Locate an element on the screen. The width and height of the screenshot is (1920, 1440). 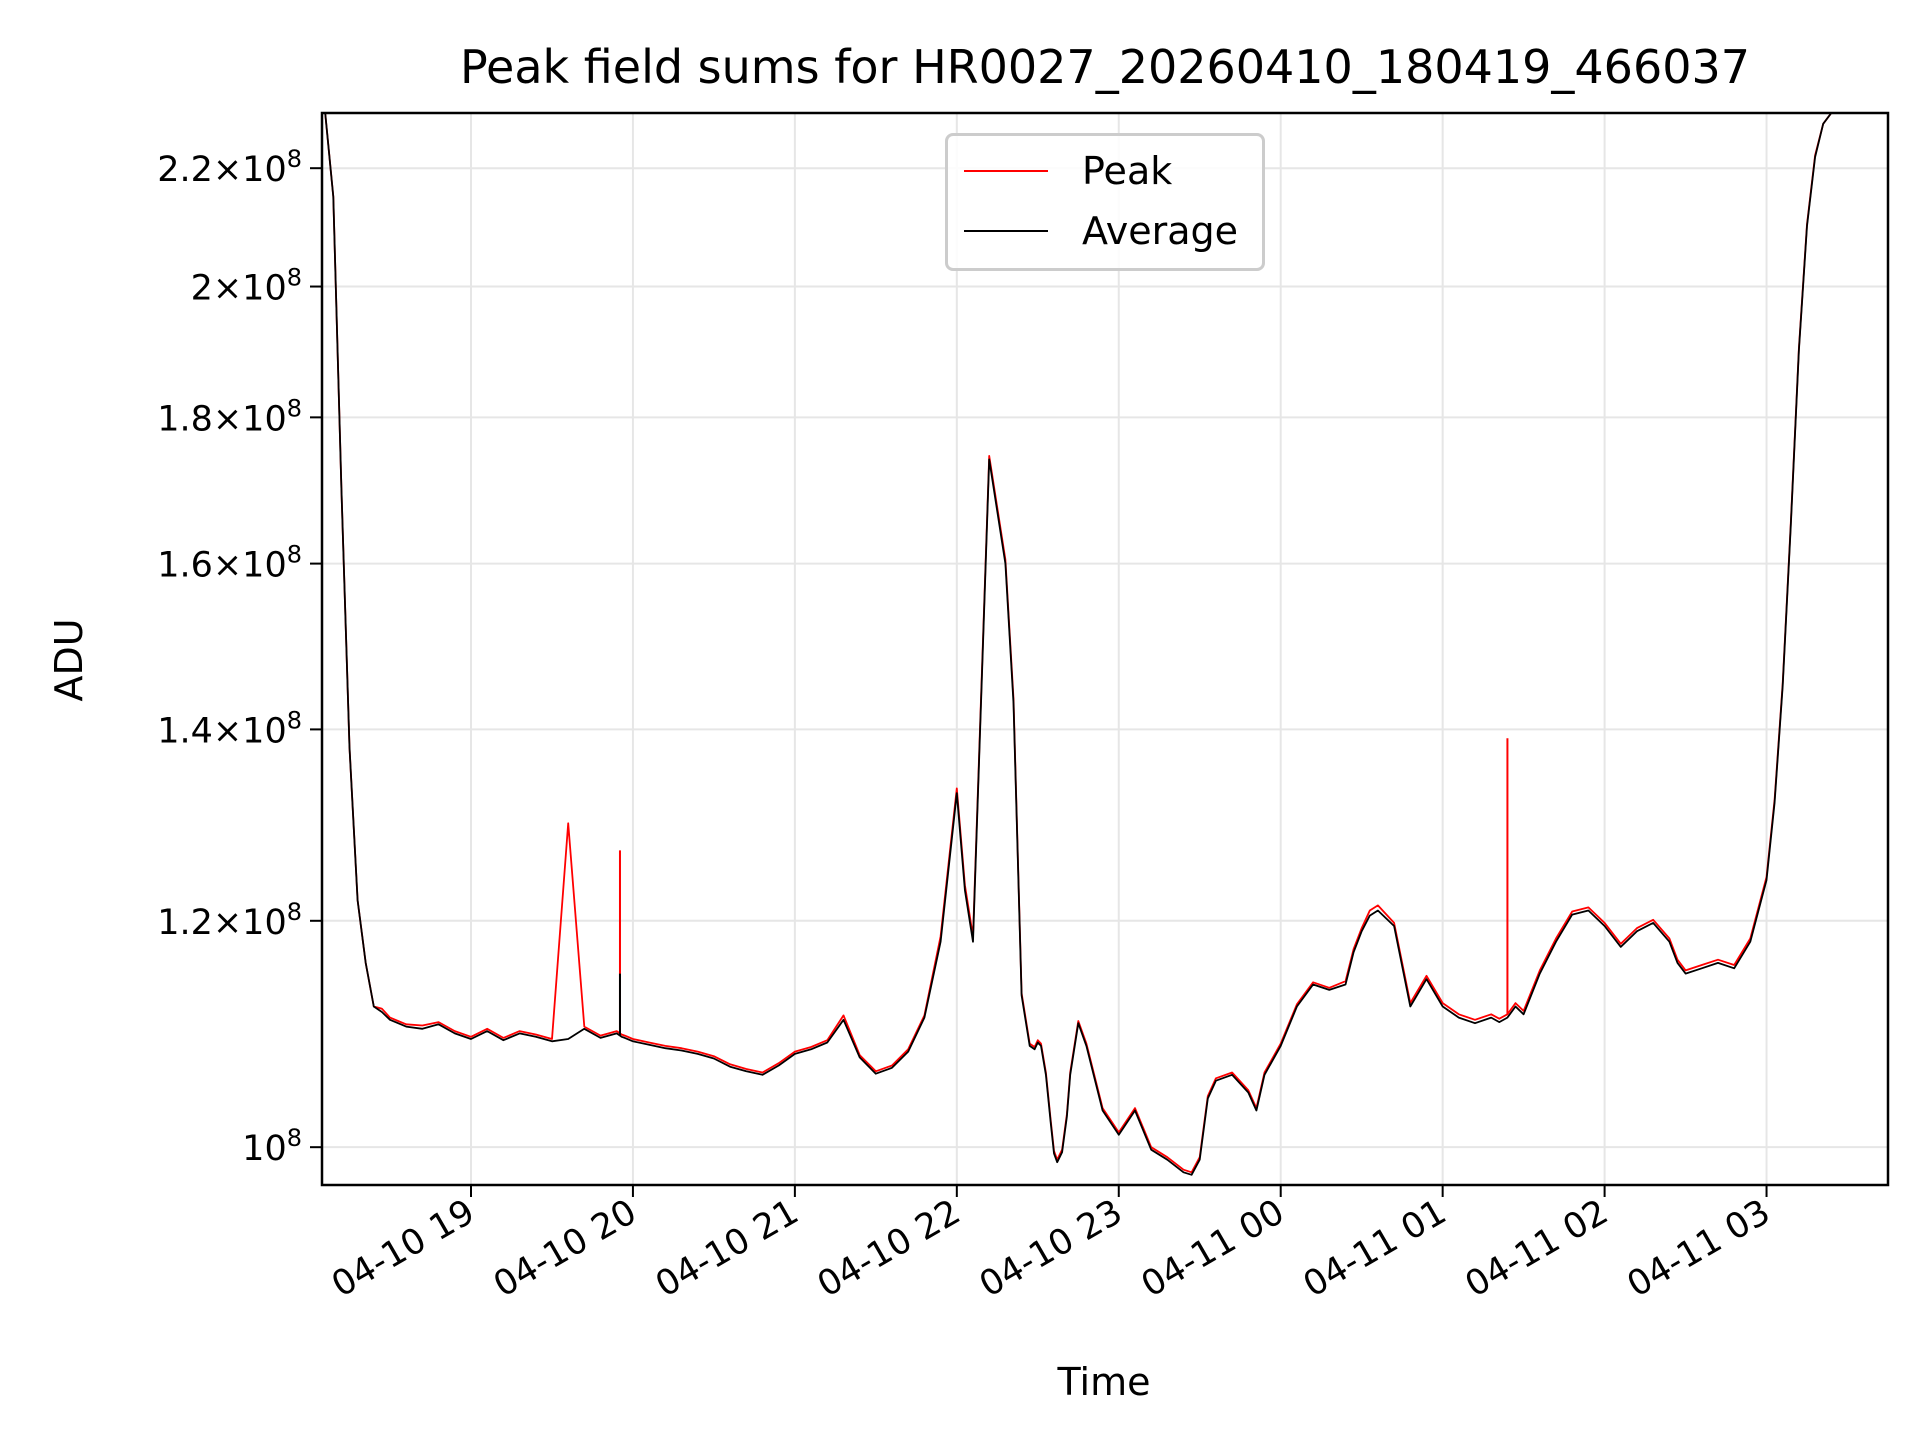
x-tick-label: 04-11 00 is located at coordinates (1213, 1248).